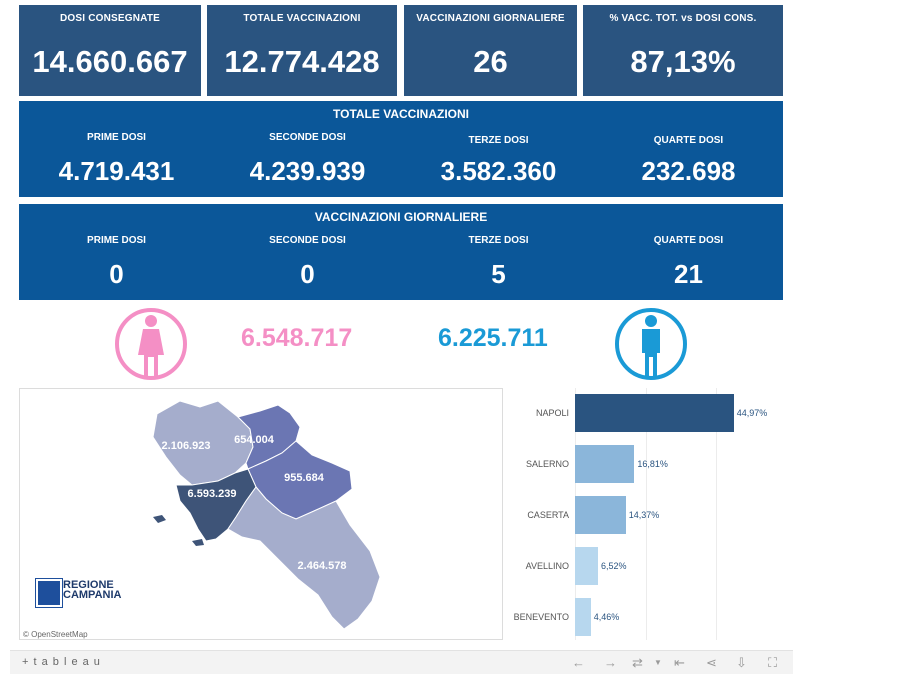  What do you see at coordinates (151, 344) in the screenshot?
I see `female-icon` at bounding box center [151, 344].